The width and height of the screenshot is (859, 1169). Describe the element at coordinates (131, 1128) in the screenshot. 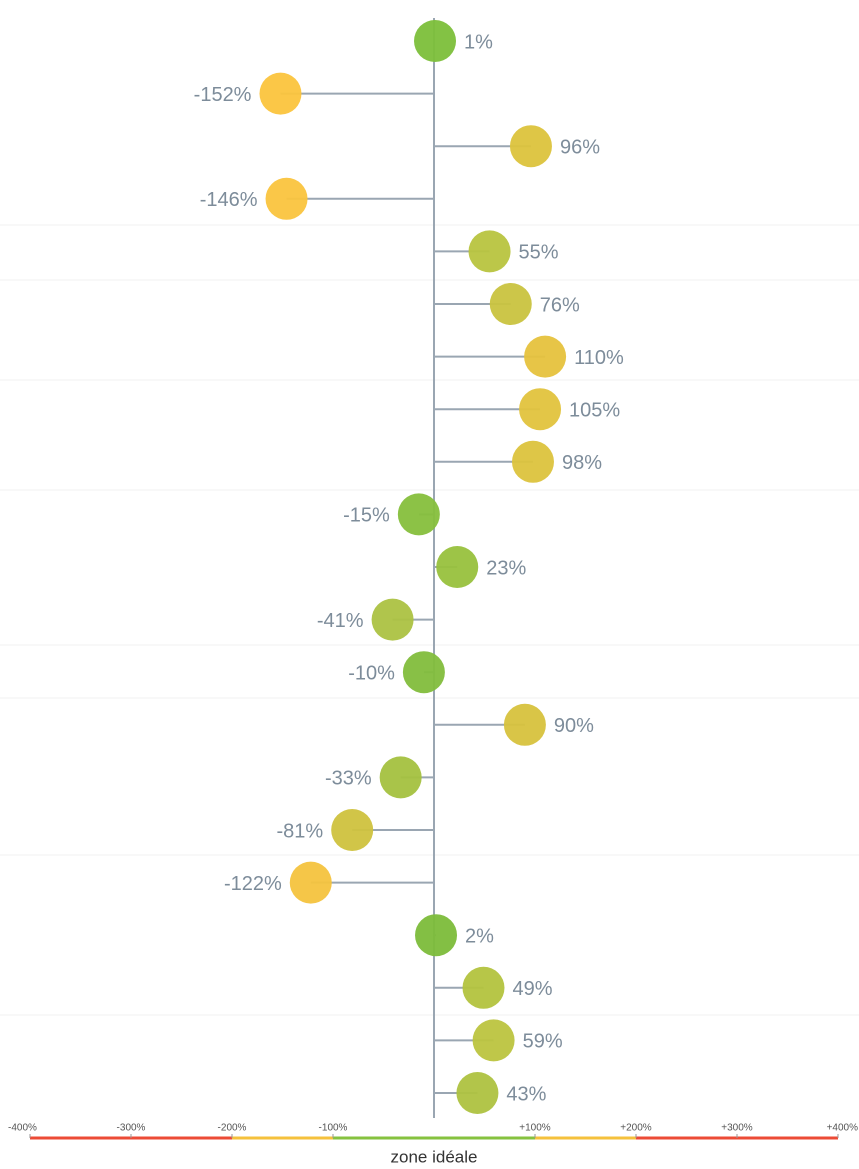

I see `x-tick-label: -300%` at that location.